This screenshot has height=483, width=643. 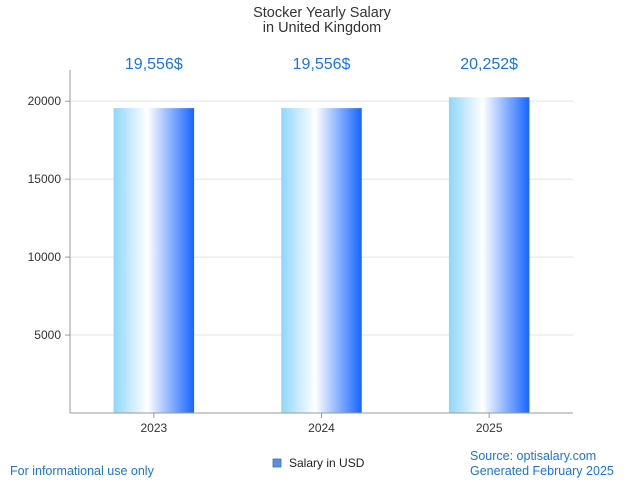 What do you see at coordinates (153, 428) in the screenshot?
I see `x-tick-label: 2023` at bounding box center [153, 428].